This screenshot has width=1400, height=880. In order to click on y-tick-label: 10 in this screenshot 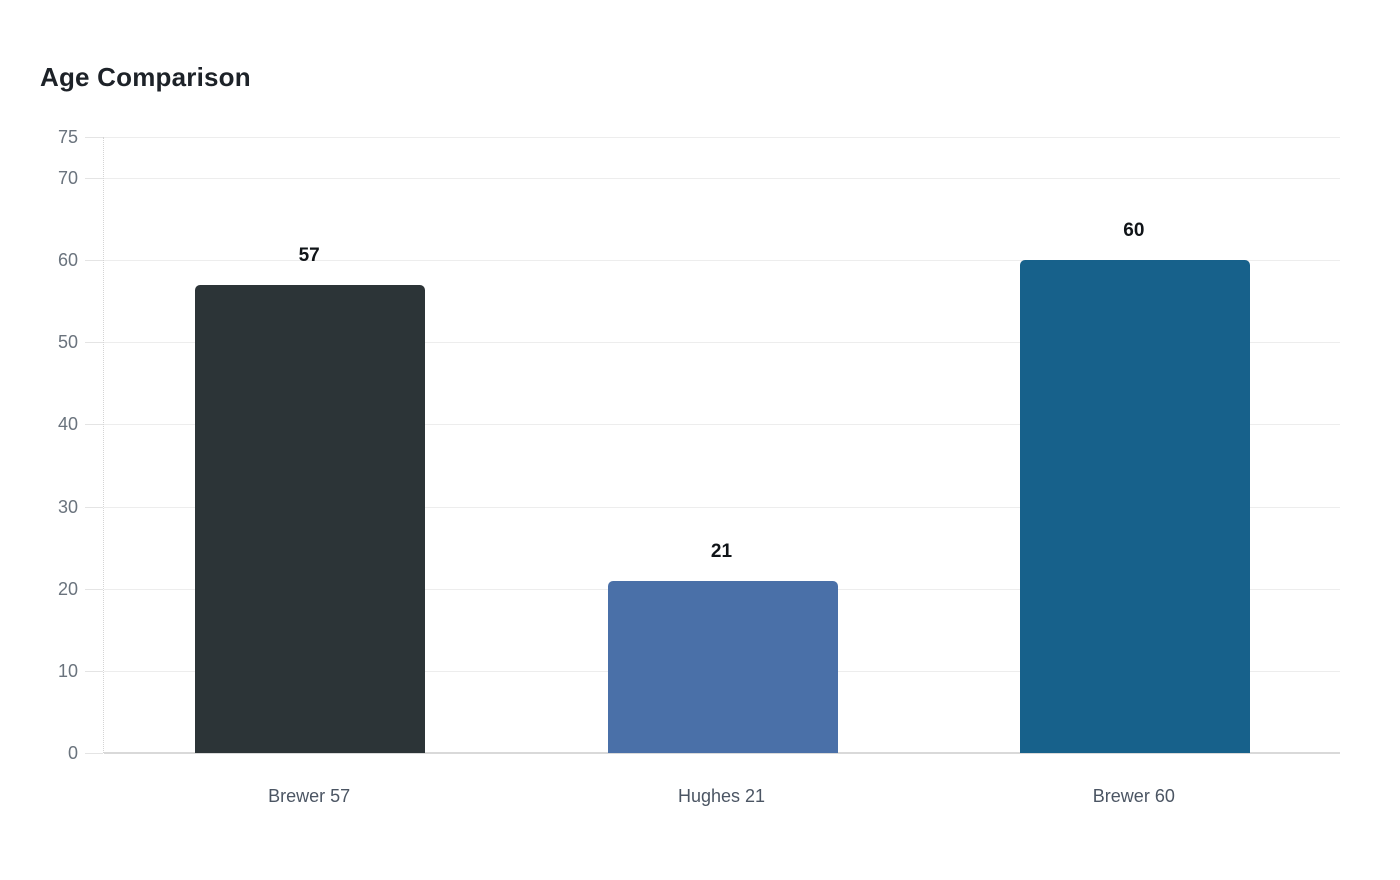, I will do `click(67, 670)`.